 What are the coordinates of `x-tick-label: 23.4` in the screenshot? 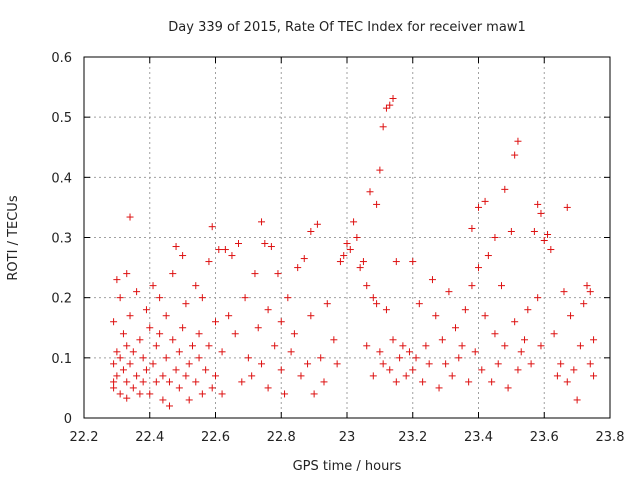 It's located at (478, 437).